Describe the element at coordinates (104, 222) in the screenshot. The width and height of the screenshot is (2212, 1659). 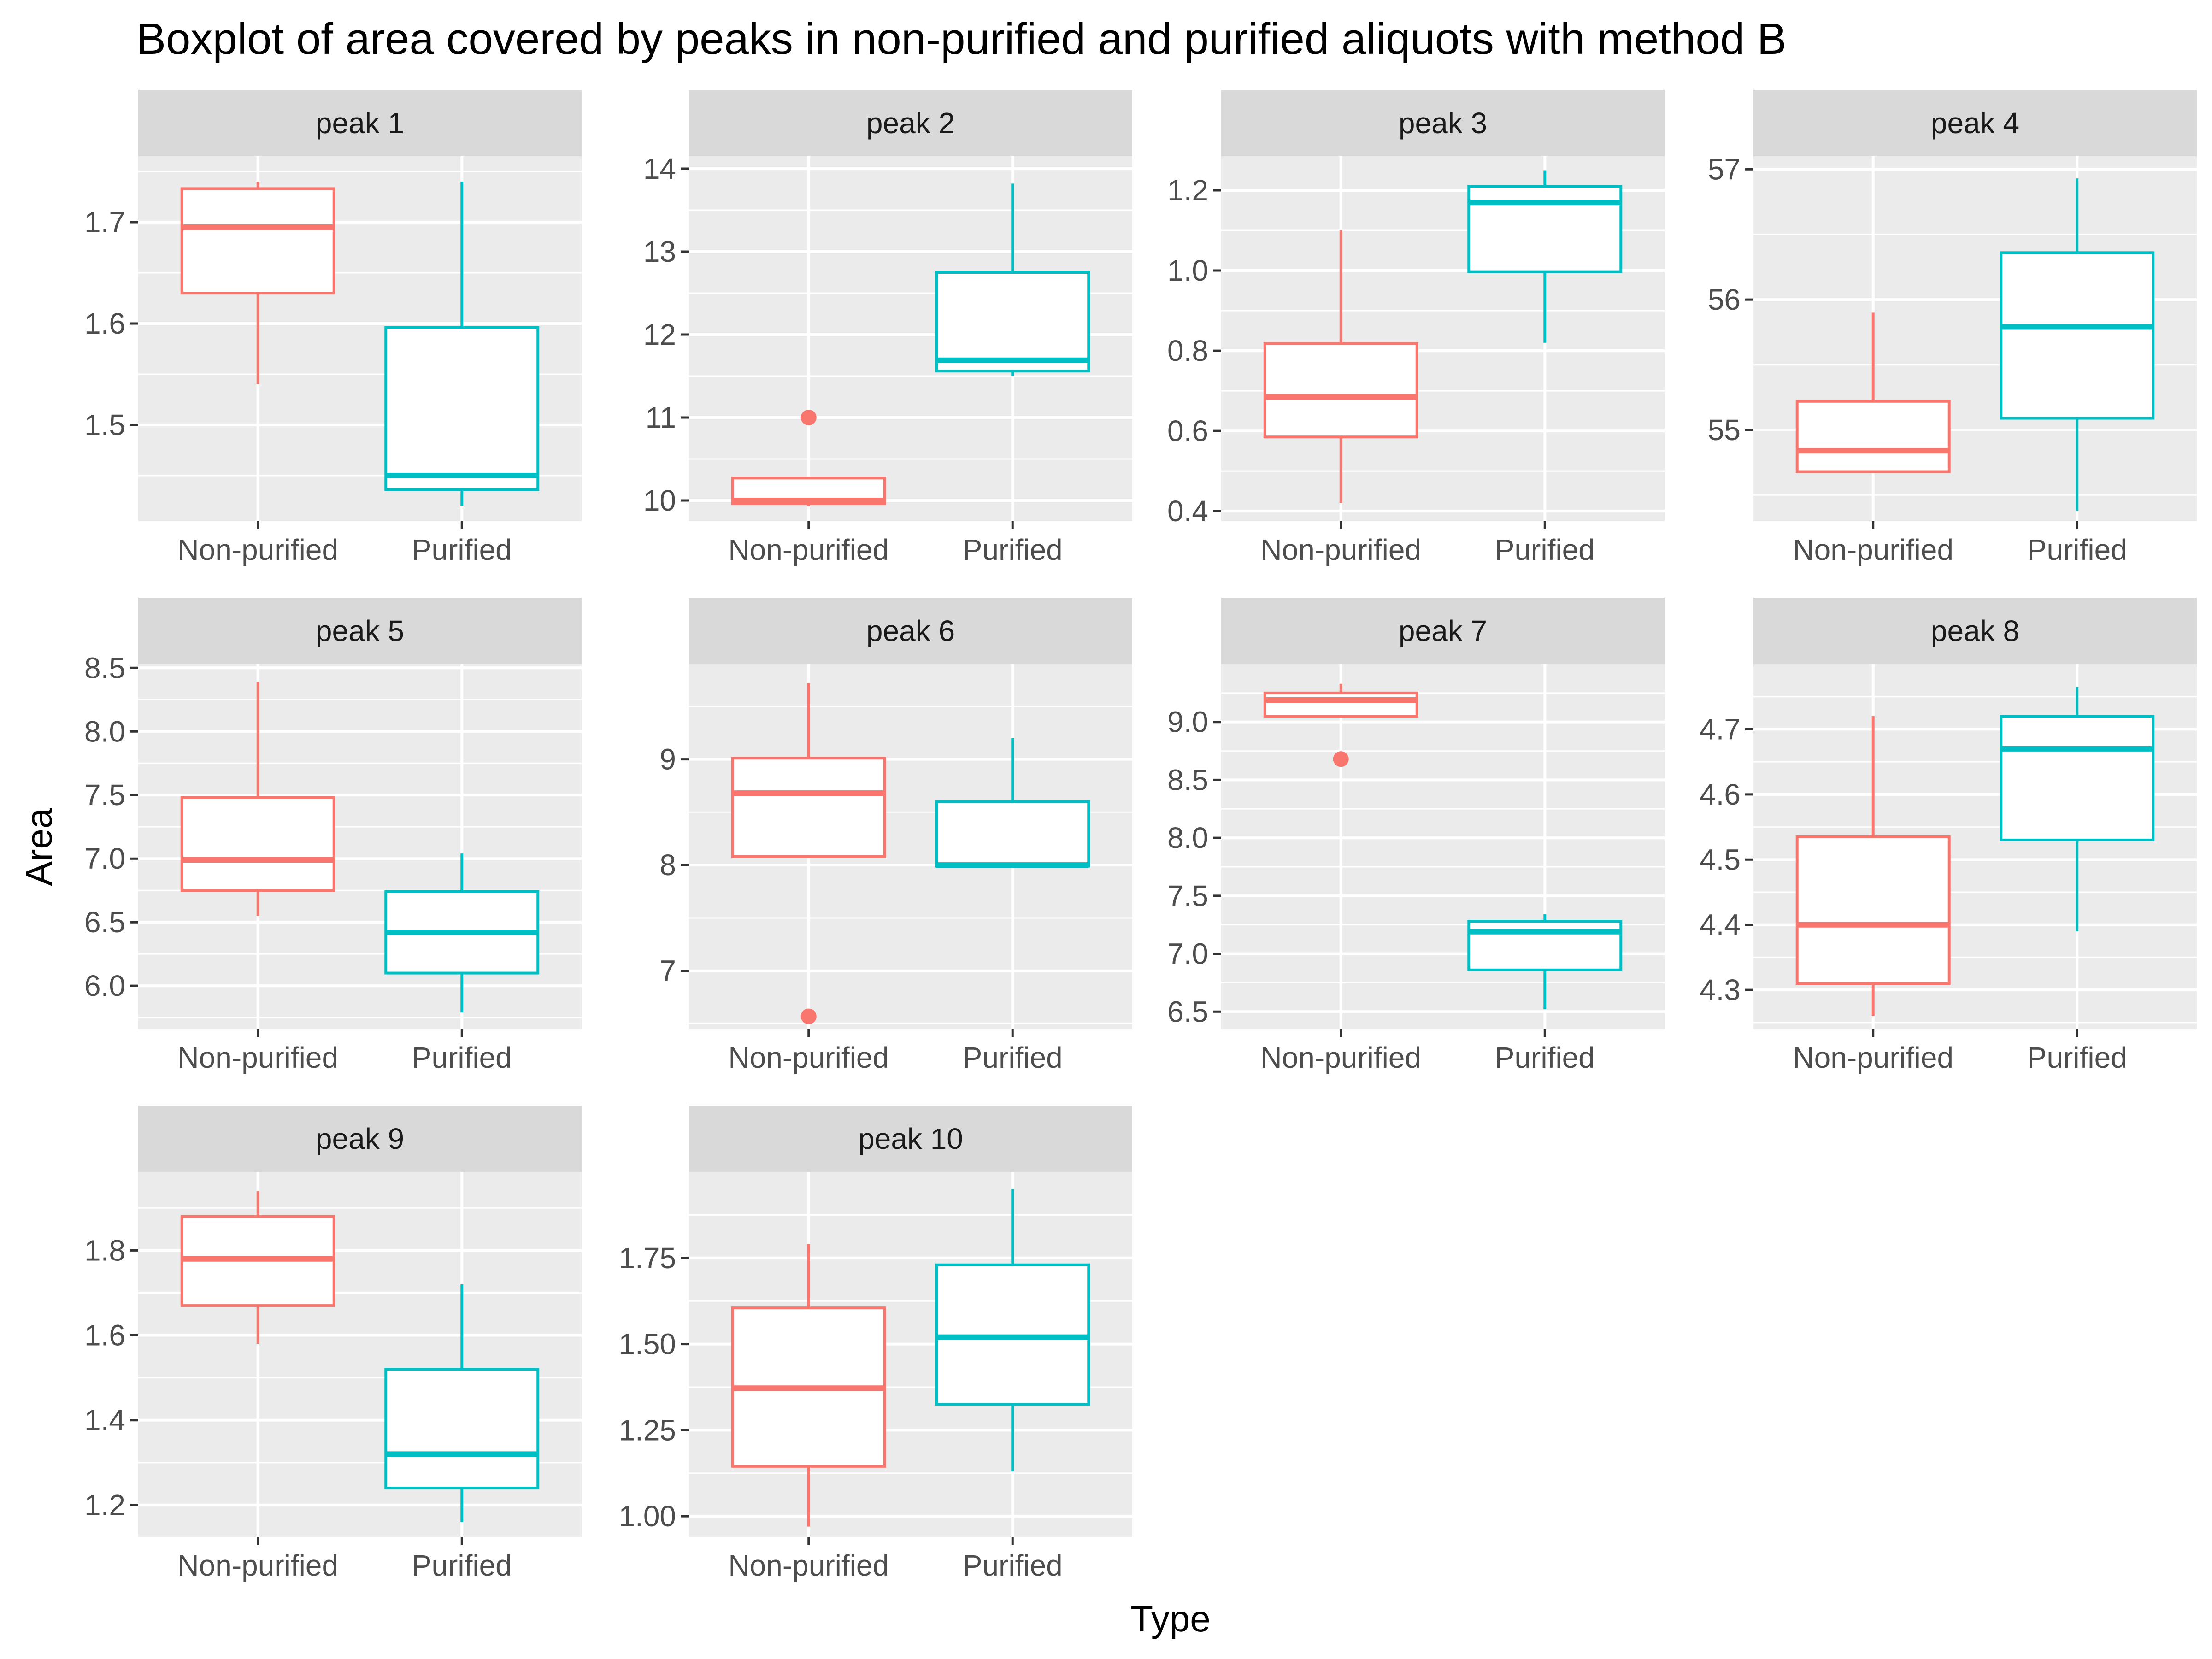
I see `y-tick-label: 1.7` at that location.